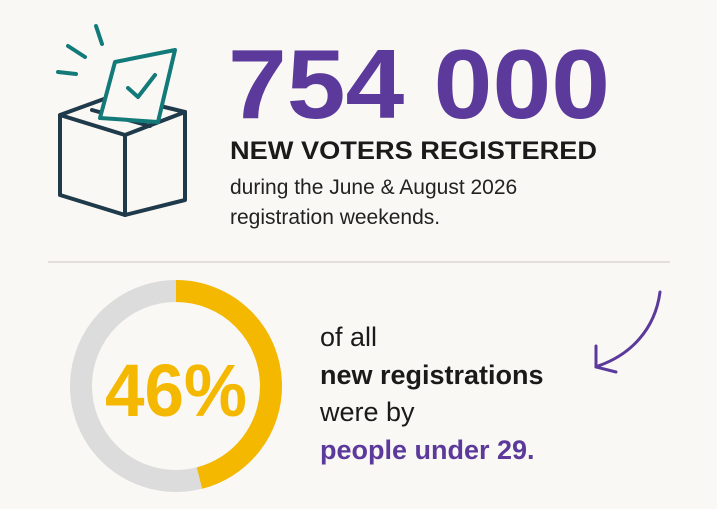 This screenshot has height=509, width=717. Describe the element at coordinates (432, 375) in the screenshot. I see `stat-text: new registrations` at that location.